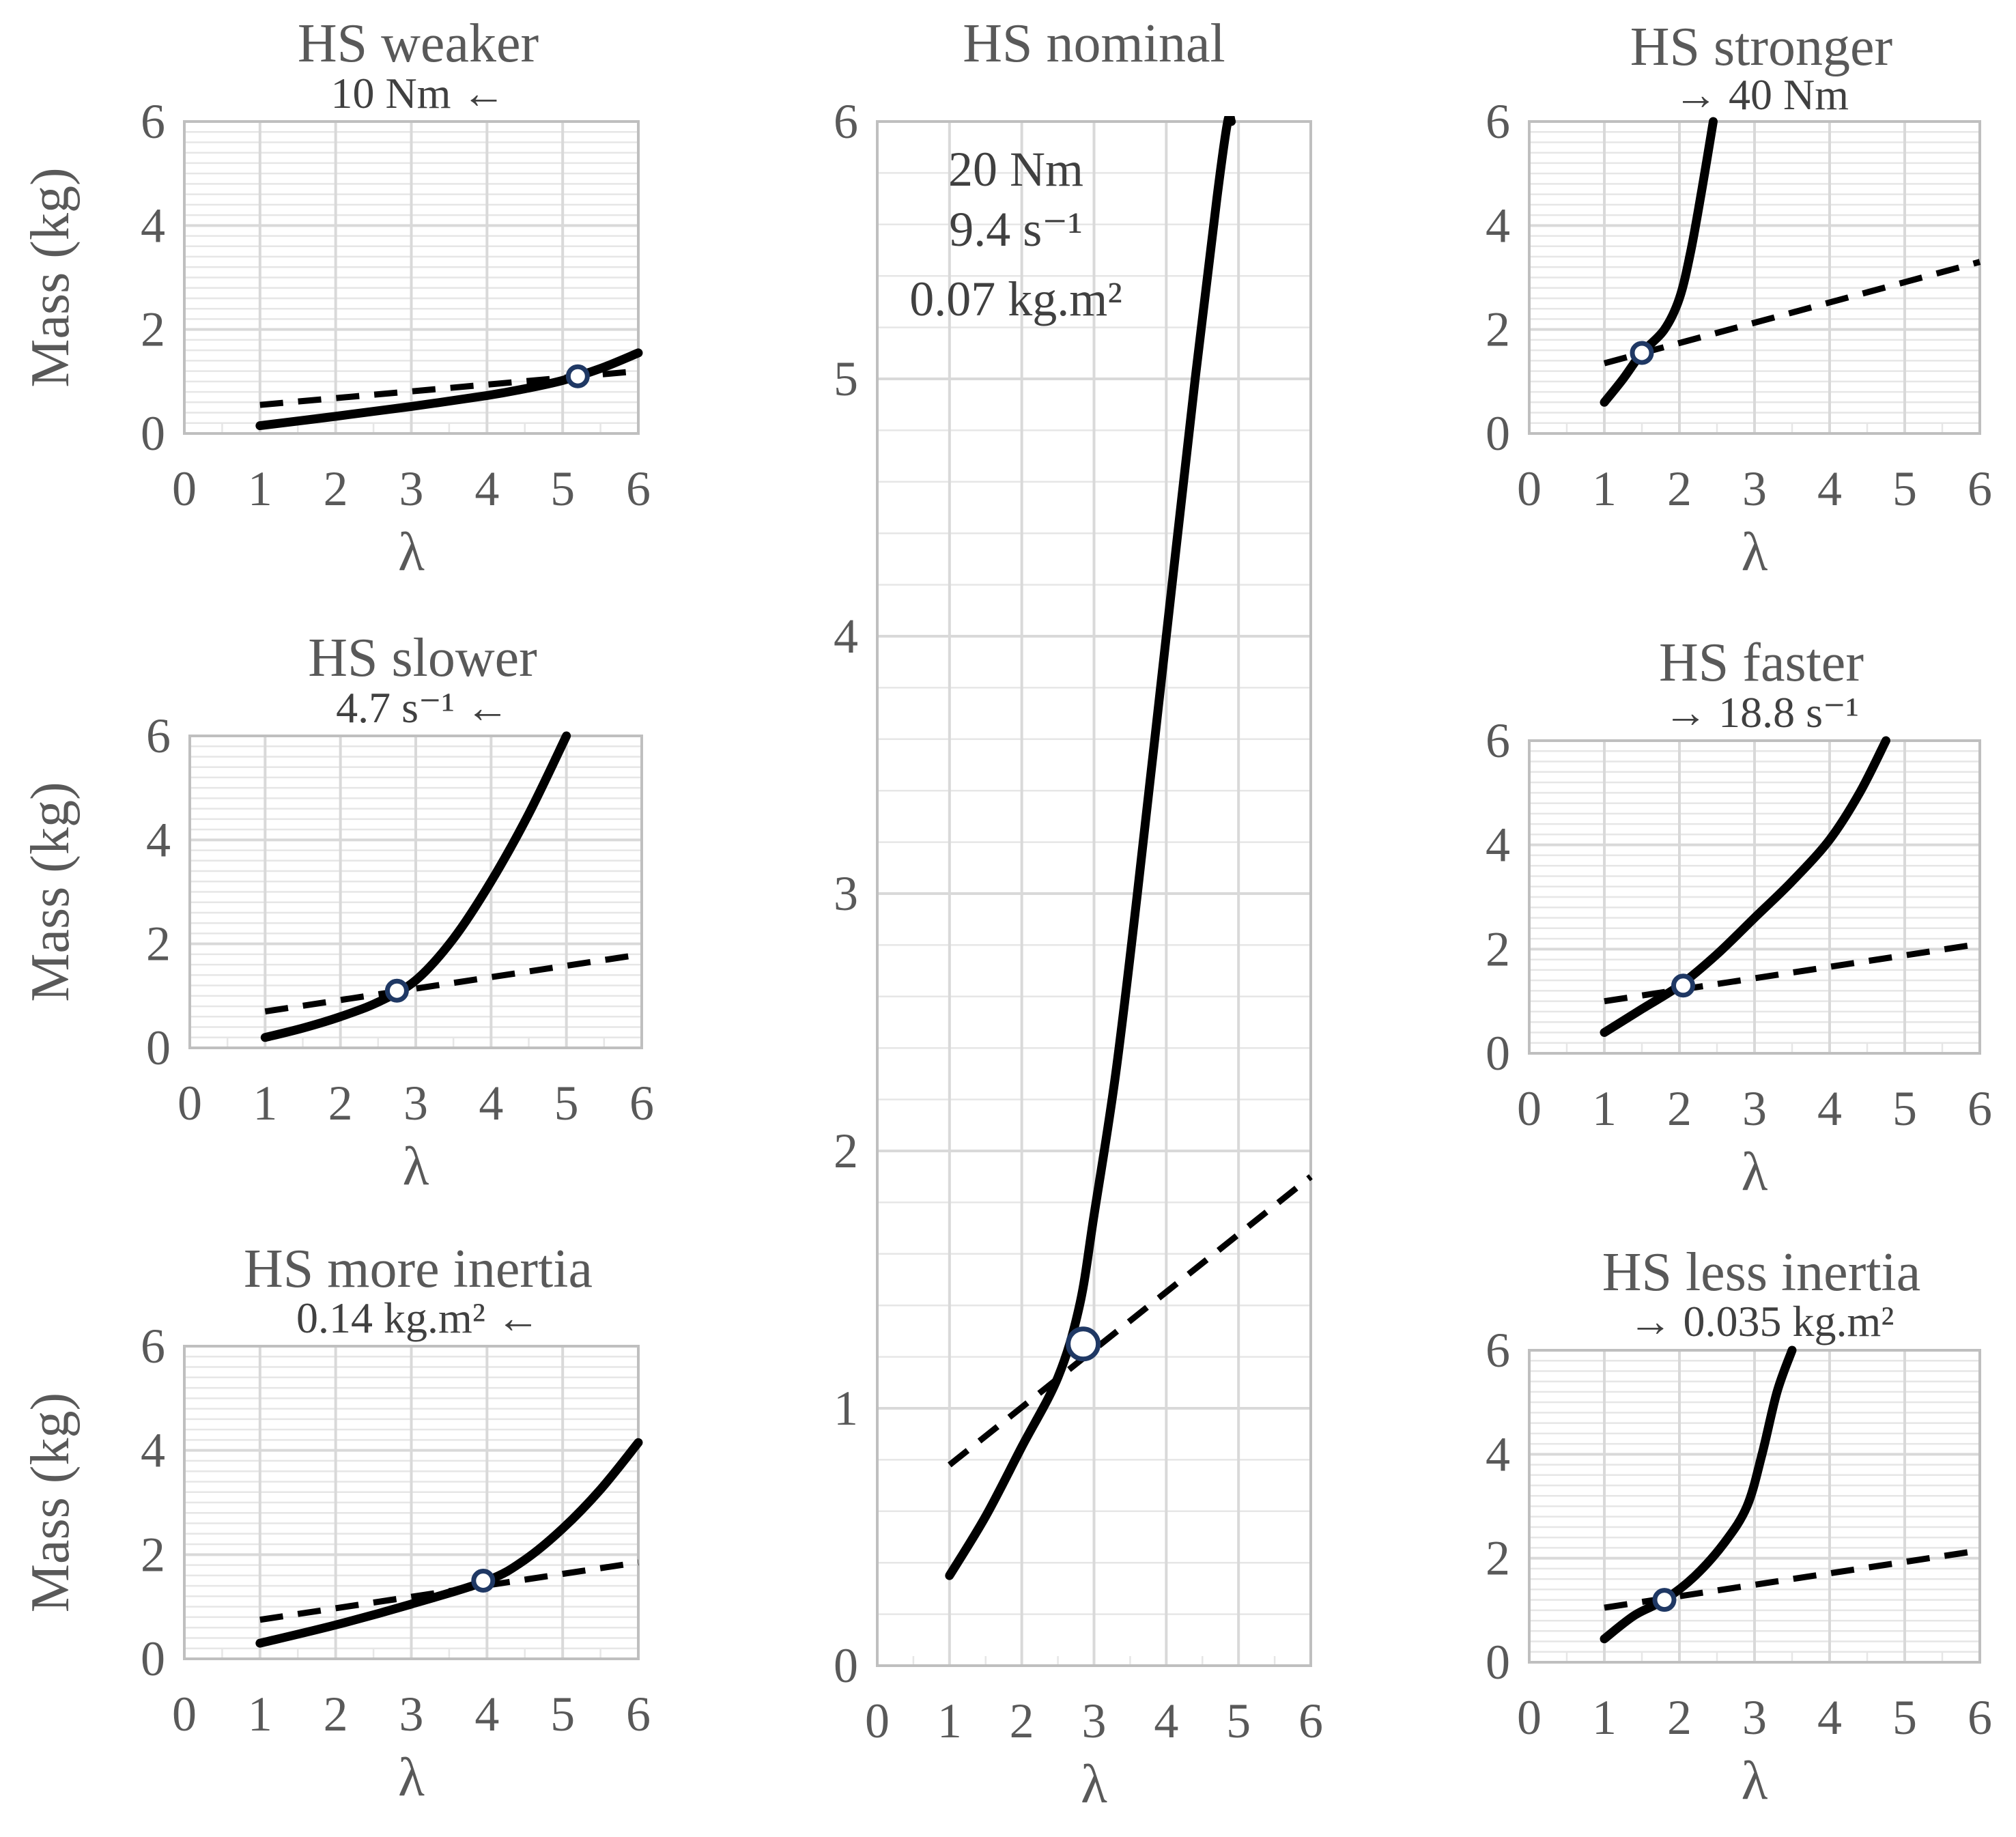 The height and width of the screenshot is (1837, 2016). I want to click on panel-subtitle: 4.7 s⁻¹ ←, so click(422, 707).